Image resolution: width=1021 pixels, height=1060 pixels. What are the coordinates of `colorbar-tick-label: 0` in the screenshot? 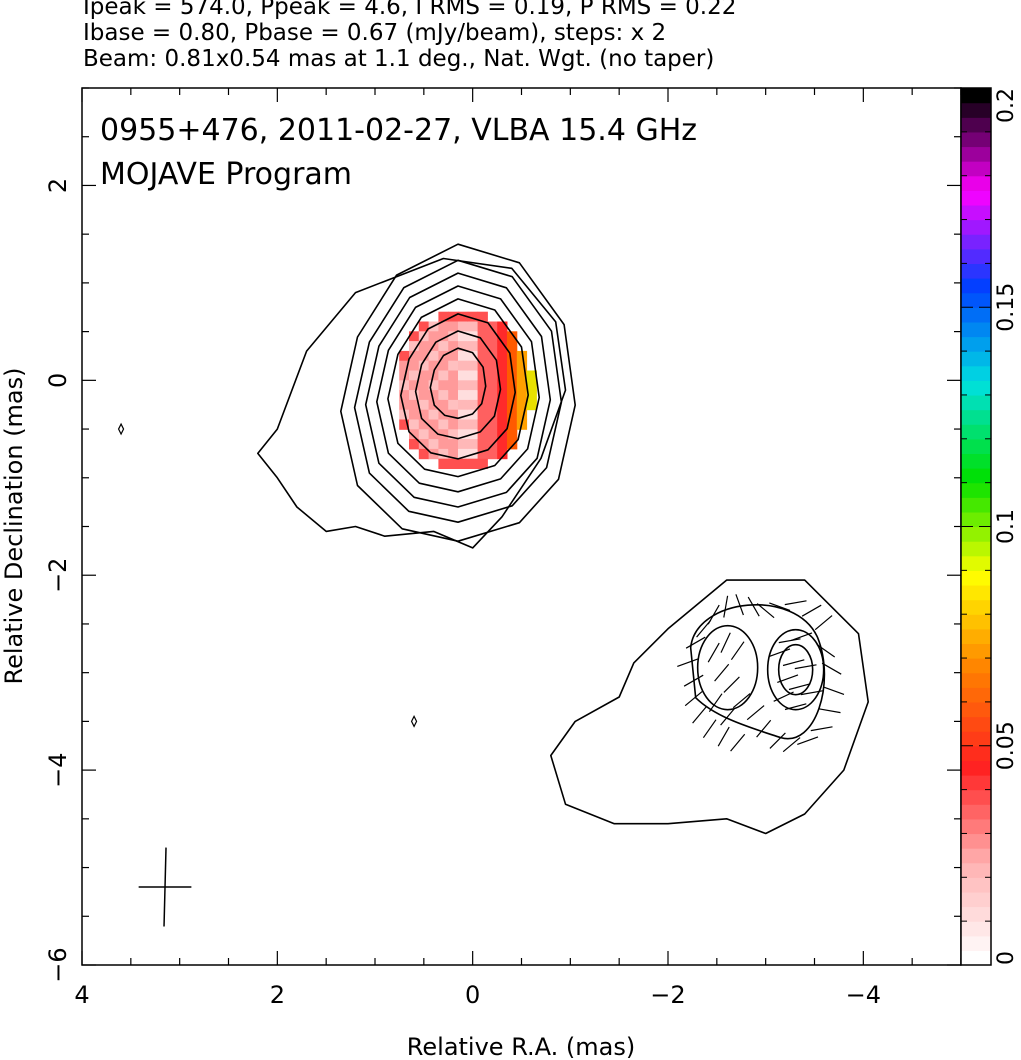 It's located at (1006, 958).